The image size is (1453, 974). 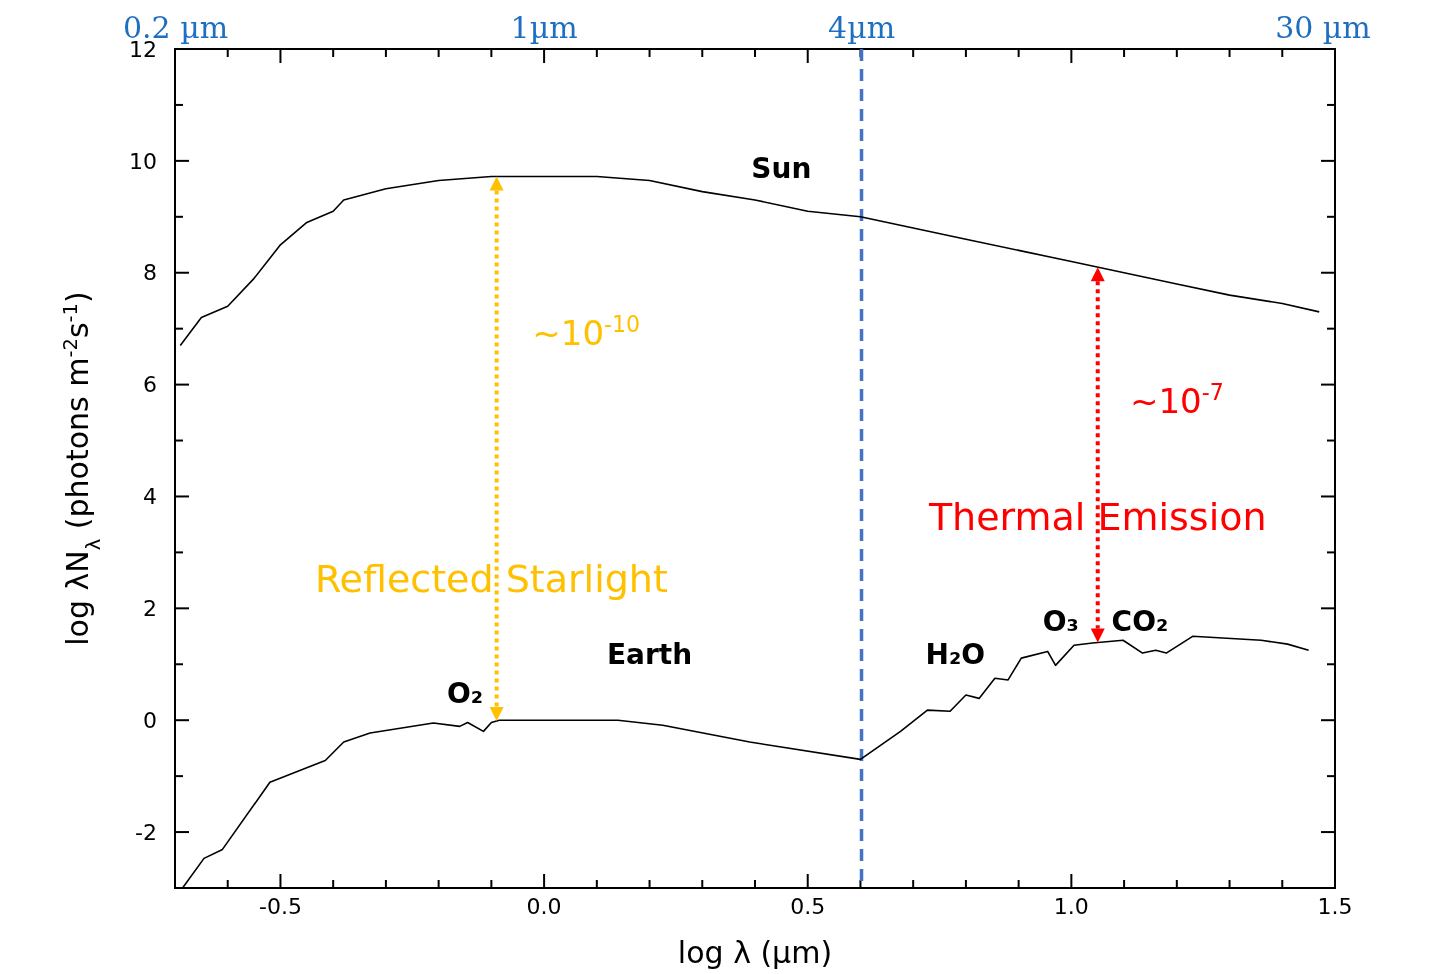 What do you see at coordinates (280, 906) in the screenshot?
I see `x-tick-label: -0.5` at bounding box center [280, 906].